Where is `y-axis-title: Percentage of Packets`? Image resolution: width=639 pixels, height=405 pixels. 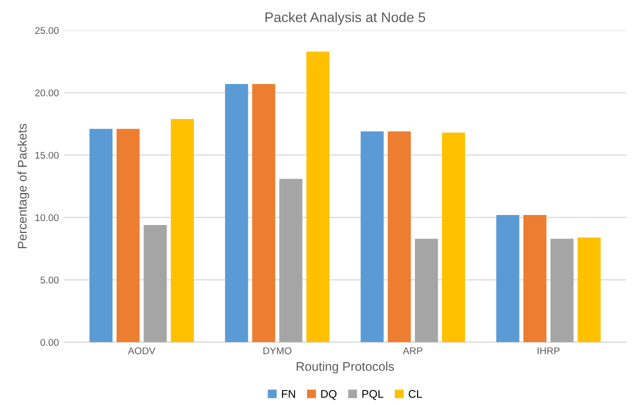 y-axis-title: Percentage of Packets is located at coordinates (24, 186).